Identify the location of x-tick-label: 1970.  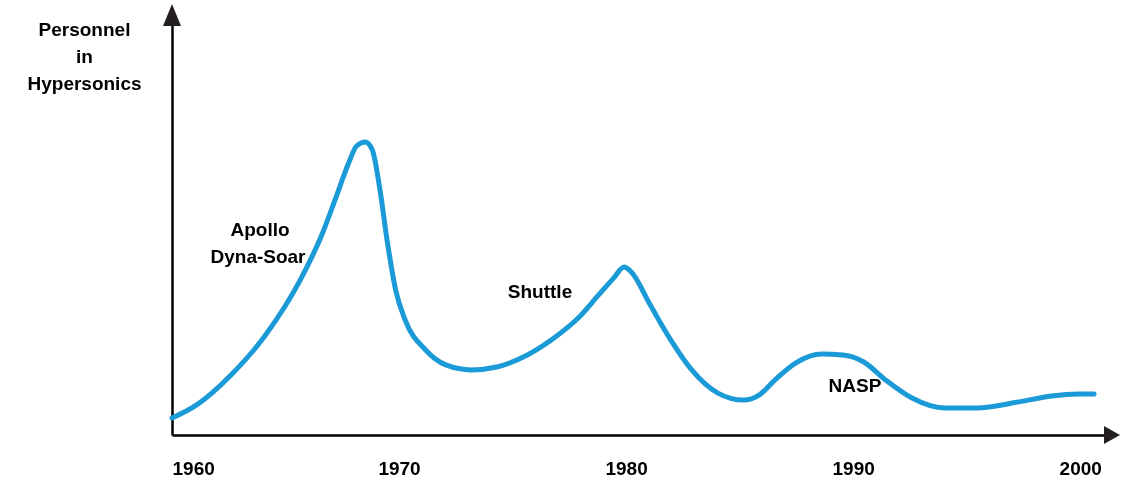
(399, 468).